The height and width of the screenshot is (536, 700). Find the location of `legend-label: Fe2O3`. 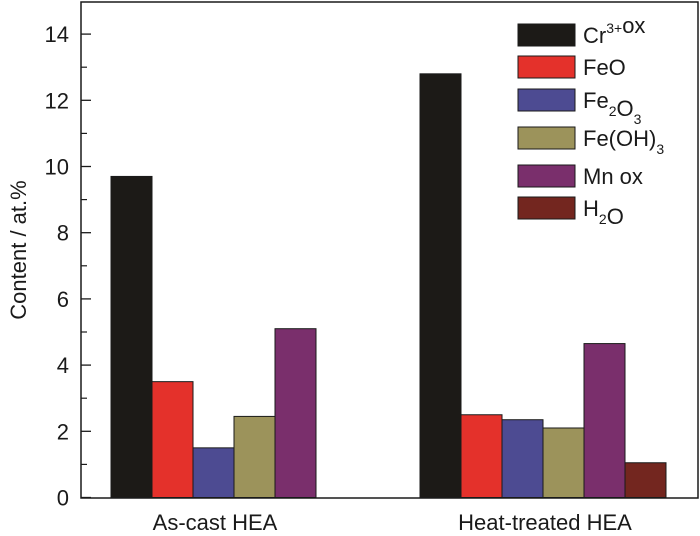

legend-label: Fe2O3 is located at coordinates (612, 107).